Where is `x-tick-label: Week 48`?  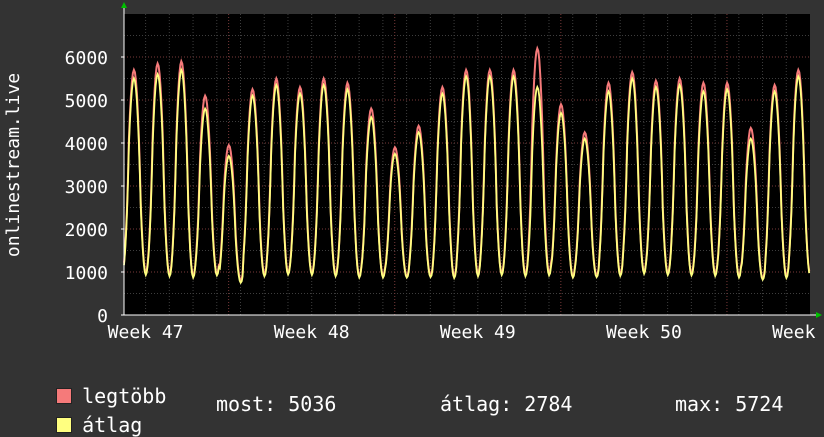
x-tick-label: Week 48 is located at coordinates (312, 332).